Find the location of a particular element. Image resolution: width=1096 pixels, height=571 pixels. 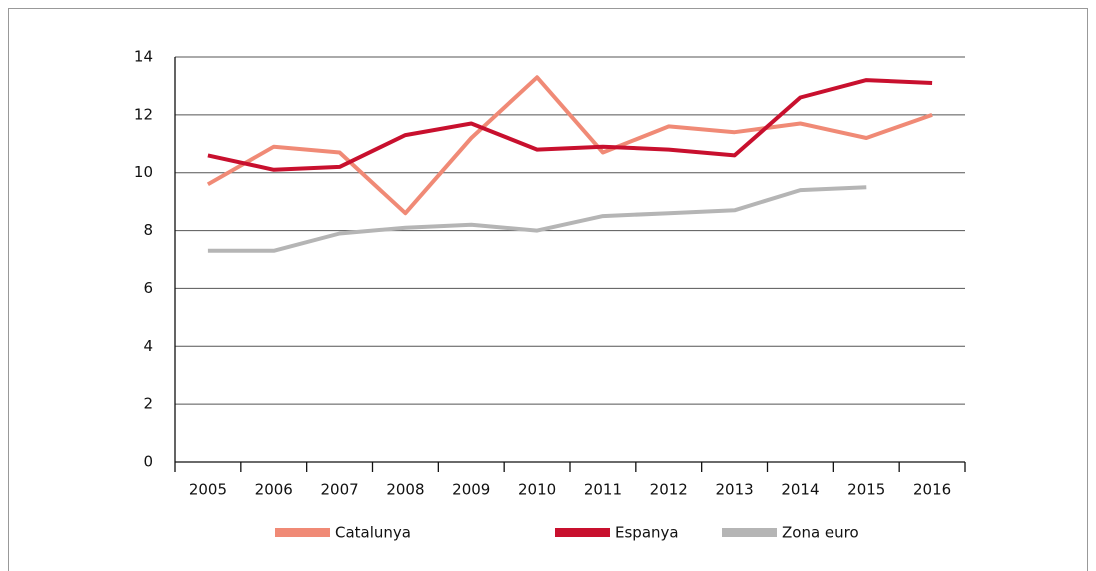

x-tick-label: 2008 is located at coordinates (405, 490).